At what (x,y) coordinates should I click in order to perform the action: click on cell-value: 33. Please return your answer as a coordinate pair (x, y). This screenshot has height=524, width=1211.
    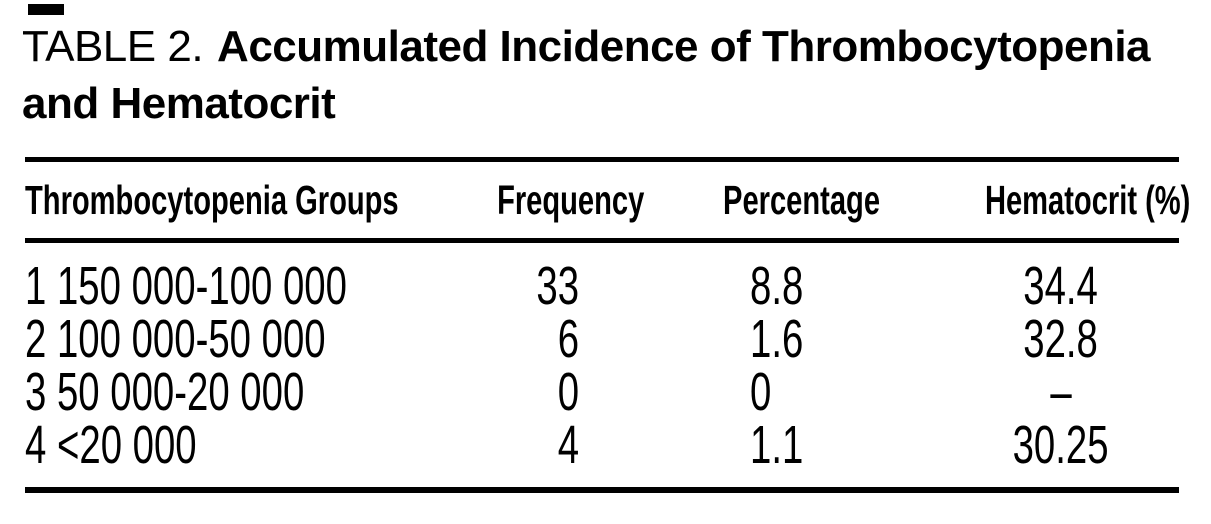
    Looking at the image, I should click on (557, 286).